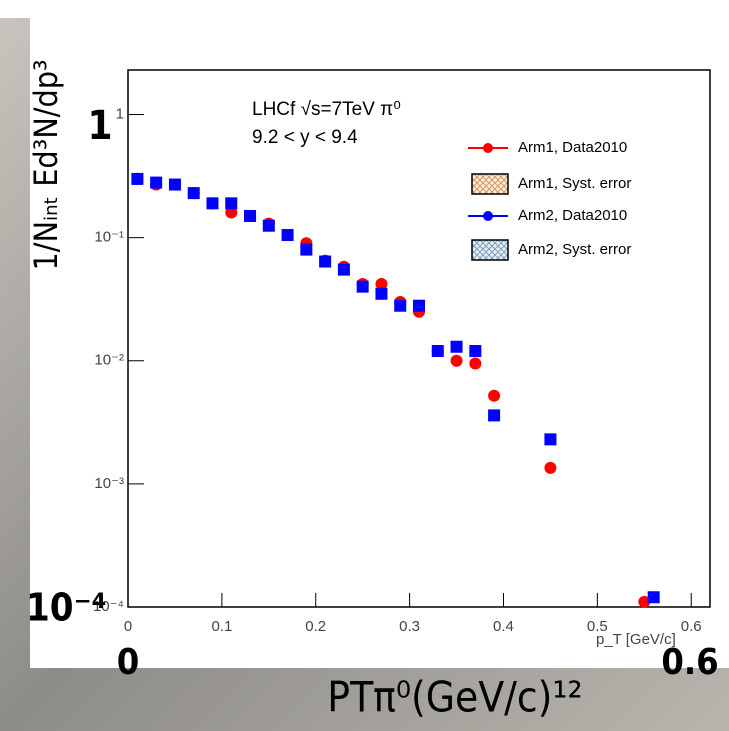  I want to click on overlay-label: 1, so click(99, 126).